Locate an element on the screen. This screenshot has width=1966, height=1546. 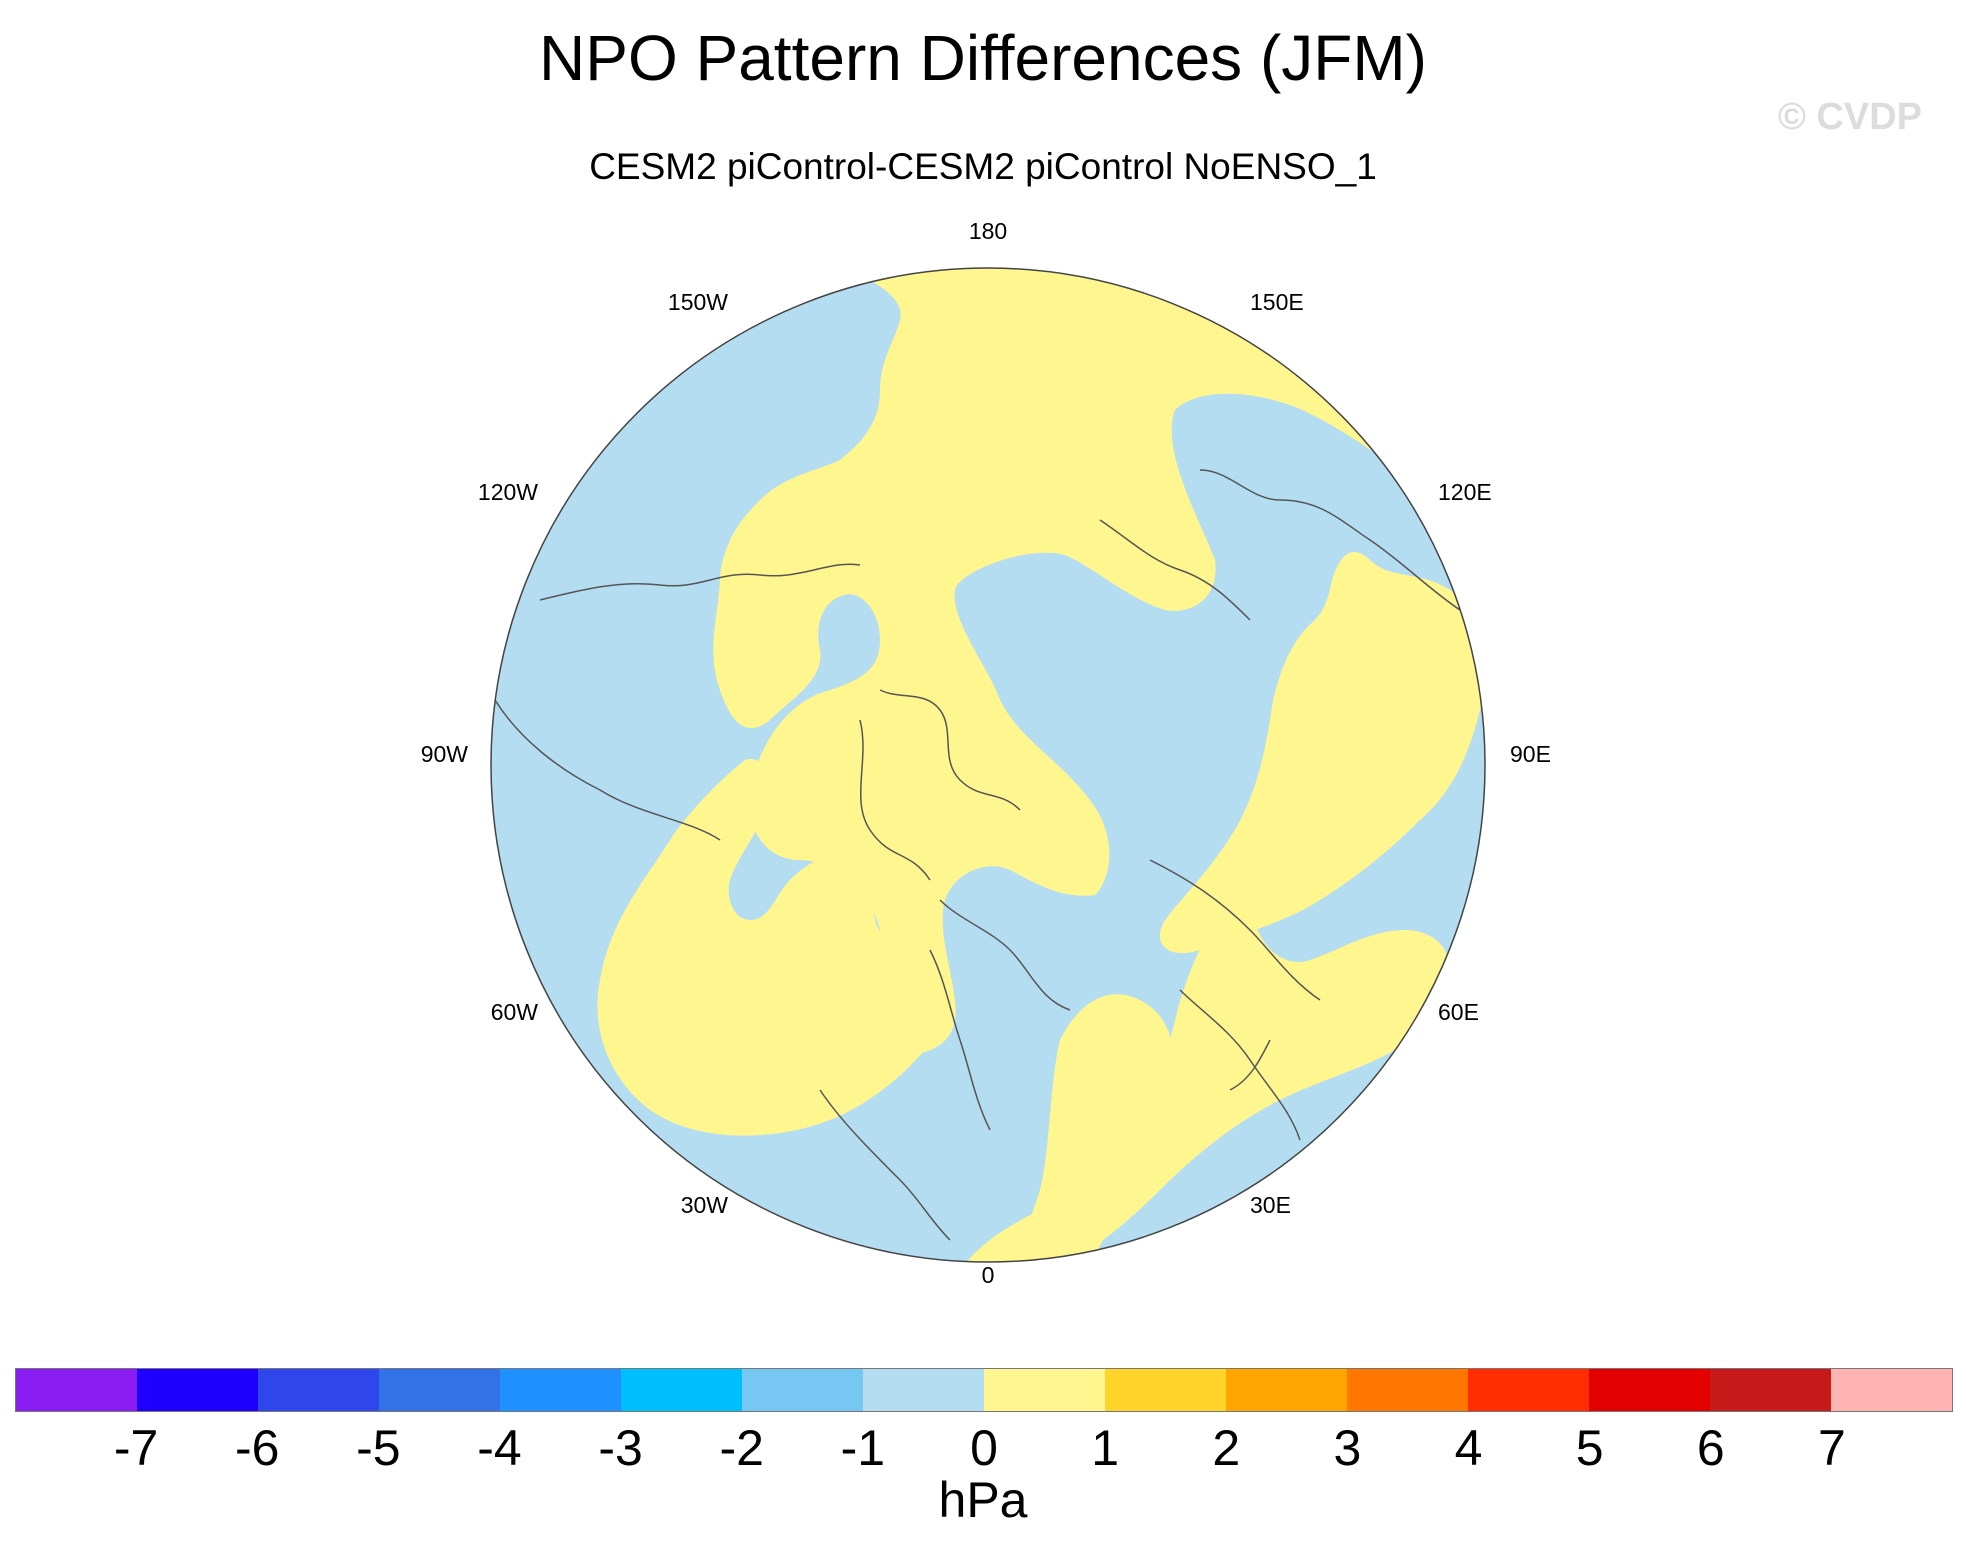
lon-label-60e: 60E is located at coordinates (1458, 1012).